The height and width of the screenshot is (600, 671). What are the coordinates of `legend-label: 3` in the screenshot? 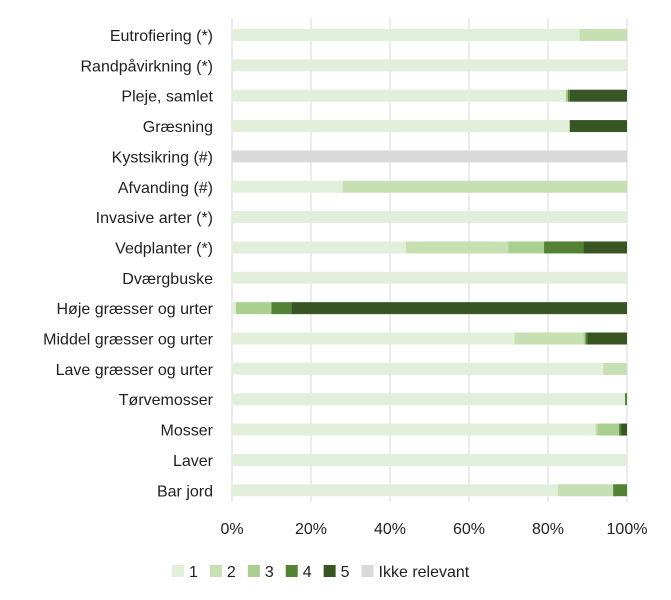 It's located at (269, 572).